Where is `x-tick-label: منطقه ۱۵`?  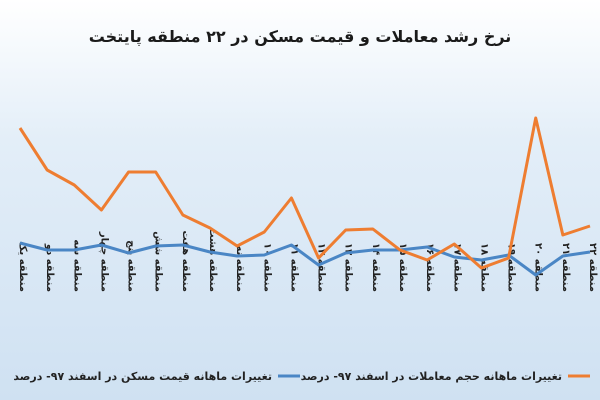
x-tick-label: منطقه ۱۵ is located at coordinates (402, 267).